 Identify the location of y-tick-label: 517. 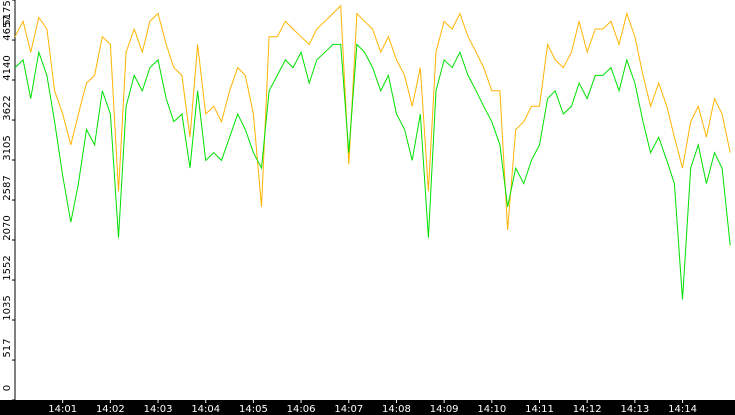
(7, 347).